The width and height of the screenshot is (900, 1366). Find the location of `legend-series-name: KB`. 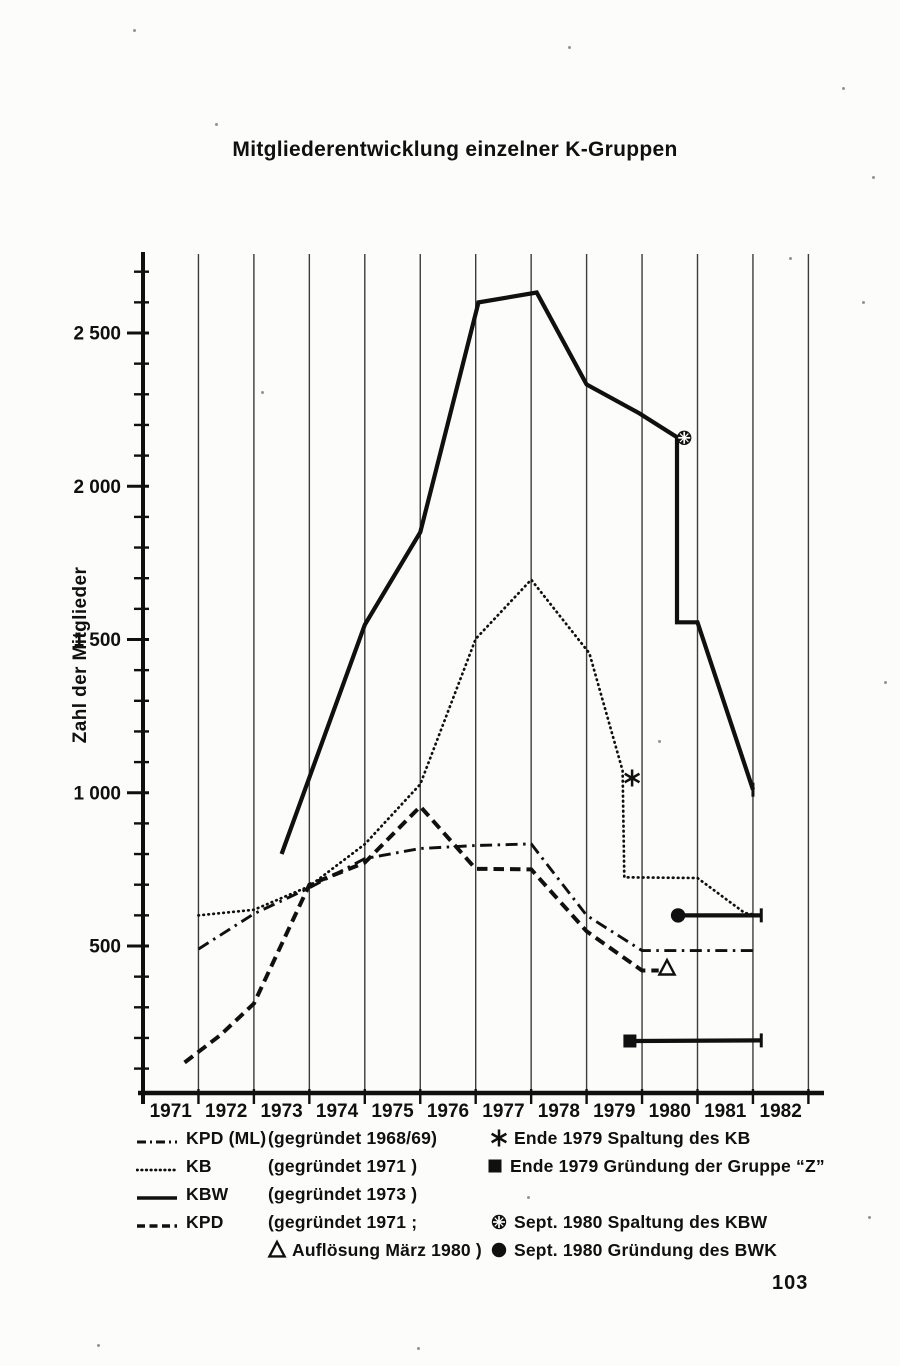

legend-series-name: KB is located at coordinates (199, 1165).